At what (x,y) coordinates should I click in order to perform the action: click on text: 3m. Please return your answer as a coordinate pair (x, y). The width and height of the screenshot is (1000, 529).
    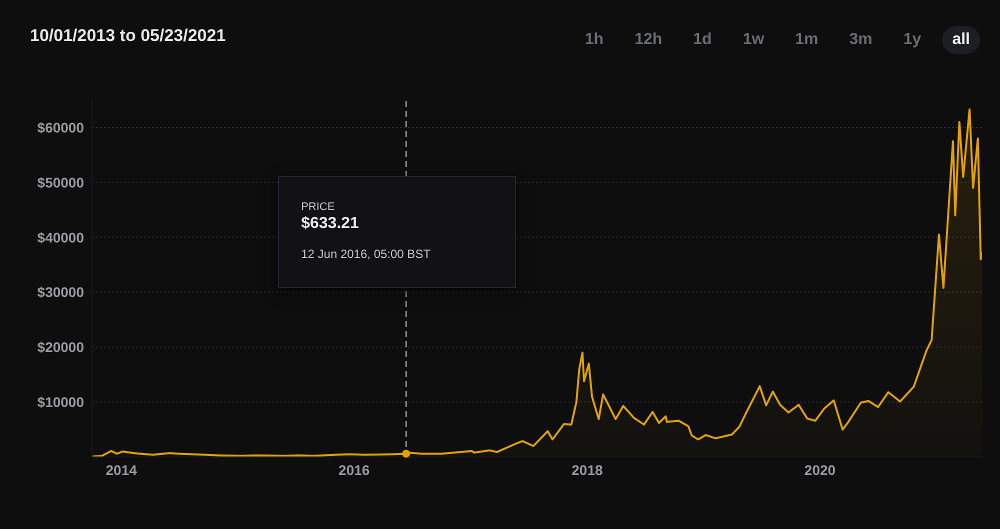
    Looking at the image, I should click on (861, 40).